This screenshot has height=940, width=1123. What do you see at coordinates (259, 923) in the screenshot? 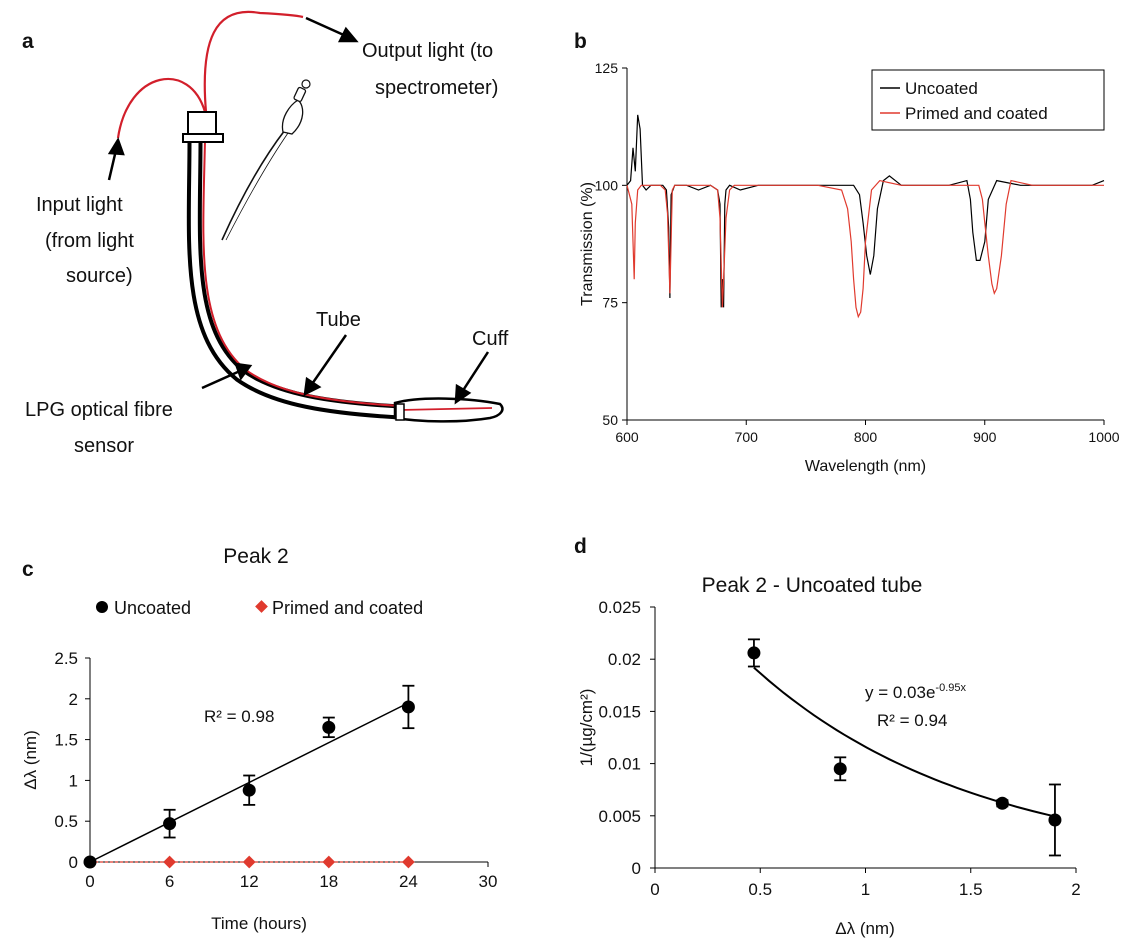
I see `x-axis-label: Time (hours)` at bounding box center [259, 923].